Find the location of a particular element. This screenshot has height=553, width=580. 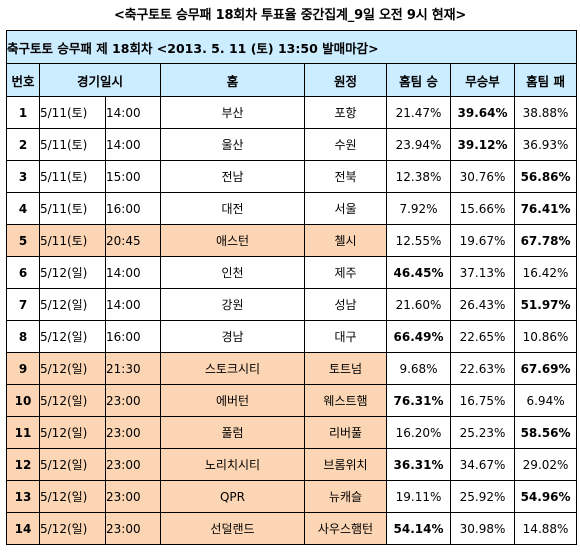

table-row: 13 5/12(일) 23:00 QPR 뉴캐슬 19.11% 25.92% 54.96% is located at coordinates (292, 496).